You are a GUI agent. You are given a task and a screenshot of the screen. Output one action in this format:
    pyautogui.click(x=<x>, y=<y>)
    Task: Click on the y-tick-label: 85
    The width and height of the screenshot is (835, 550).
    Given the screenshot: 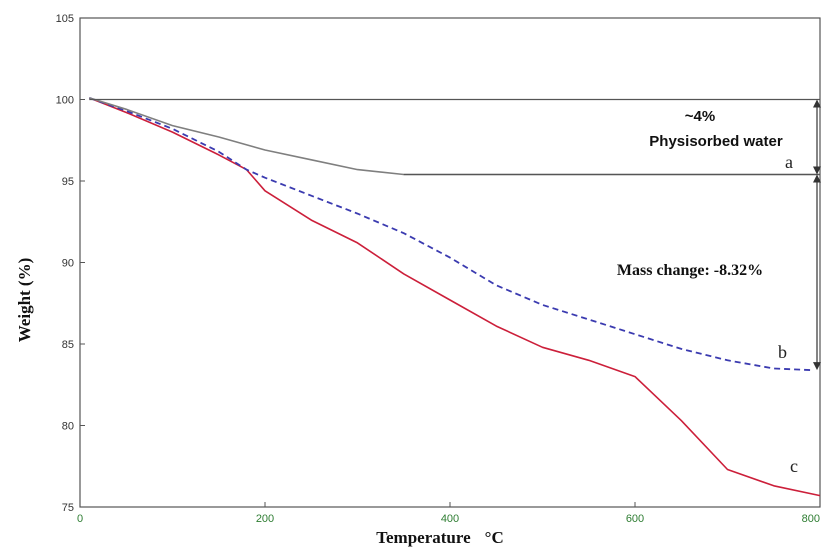 What is the action you would take?
    pyautogui.click(x=68, y=345)
    